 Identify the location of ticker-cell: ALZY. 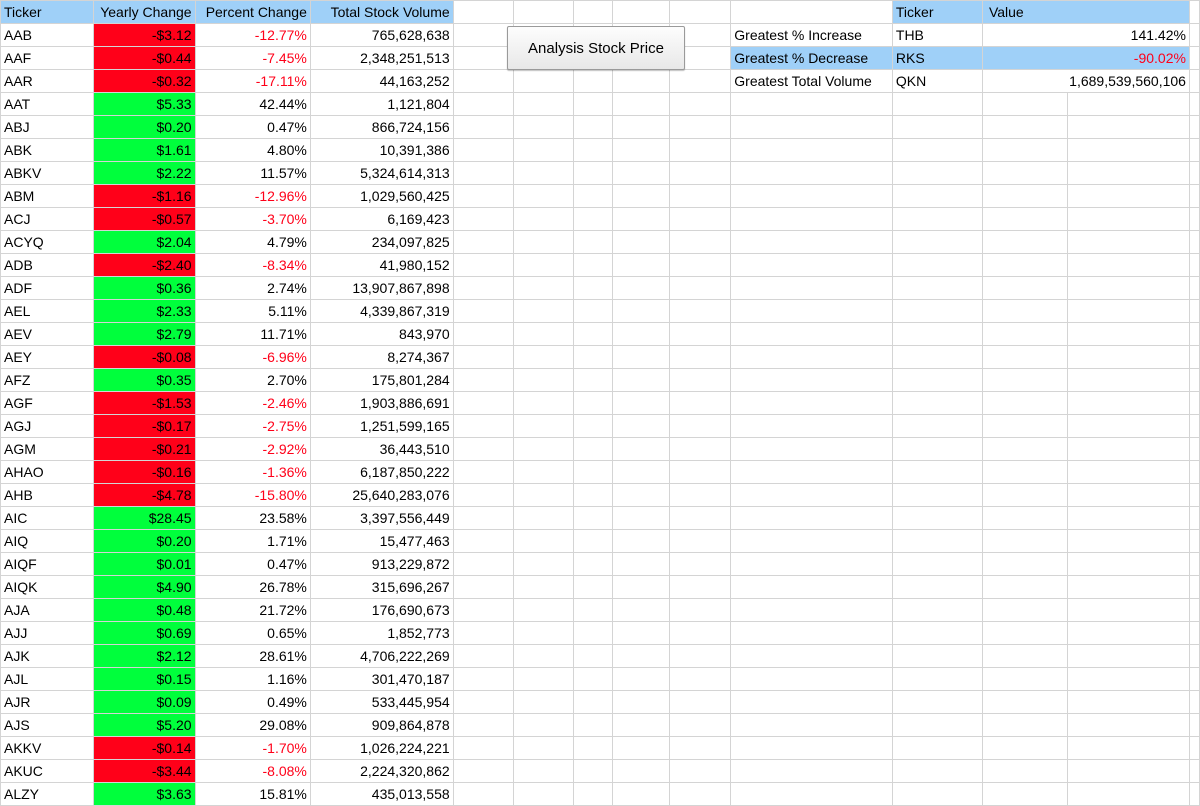
(47, 794).